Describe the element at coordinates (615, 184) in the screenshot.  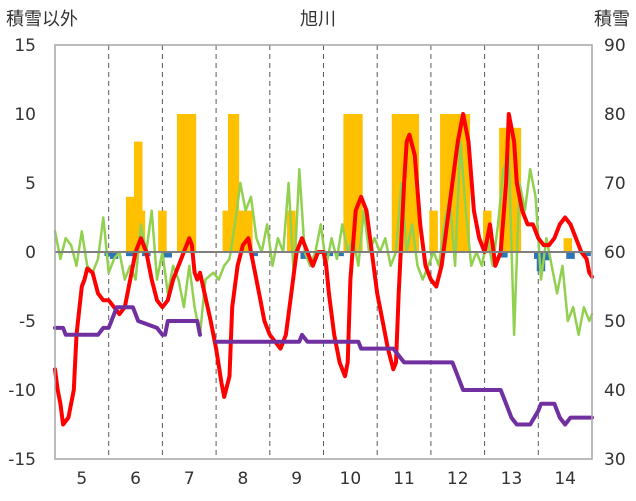
I see `y-right-tick-label: 70` at that location.